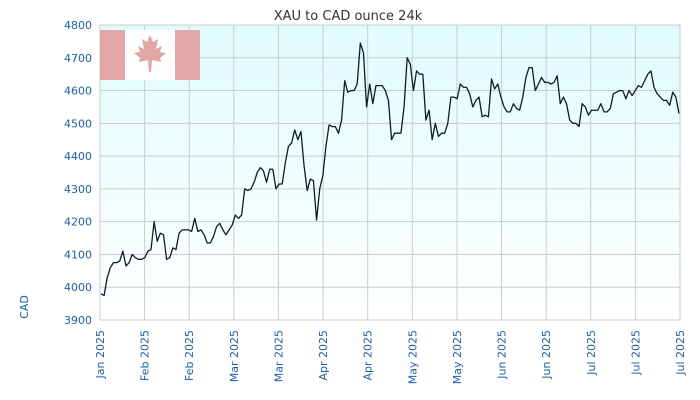  Describe the element at coordinates (348, 16) in the screenshot. I see `chart-title: XAU to CAD ounce 24k` at that location.